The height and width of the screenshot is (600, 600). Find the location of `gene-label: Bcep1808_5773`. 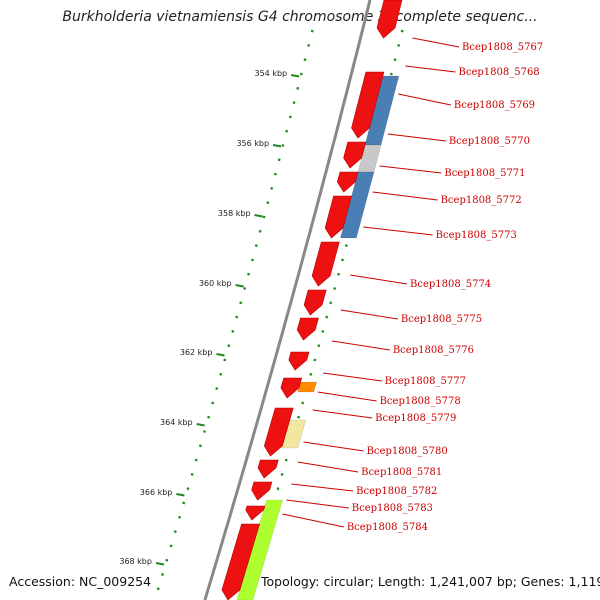

gene-label: Bcep1808_5773 is located at coordinates (476, 235).